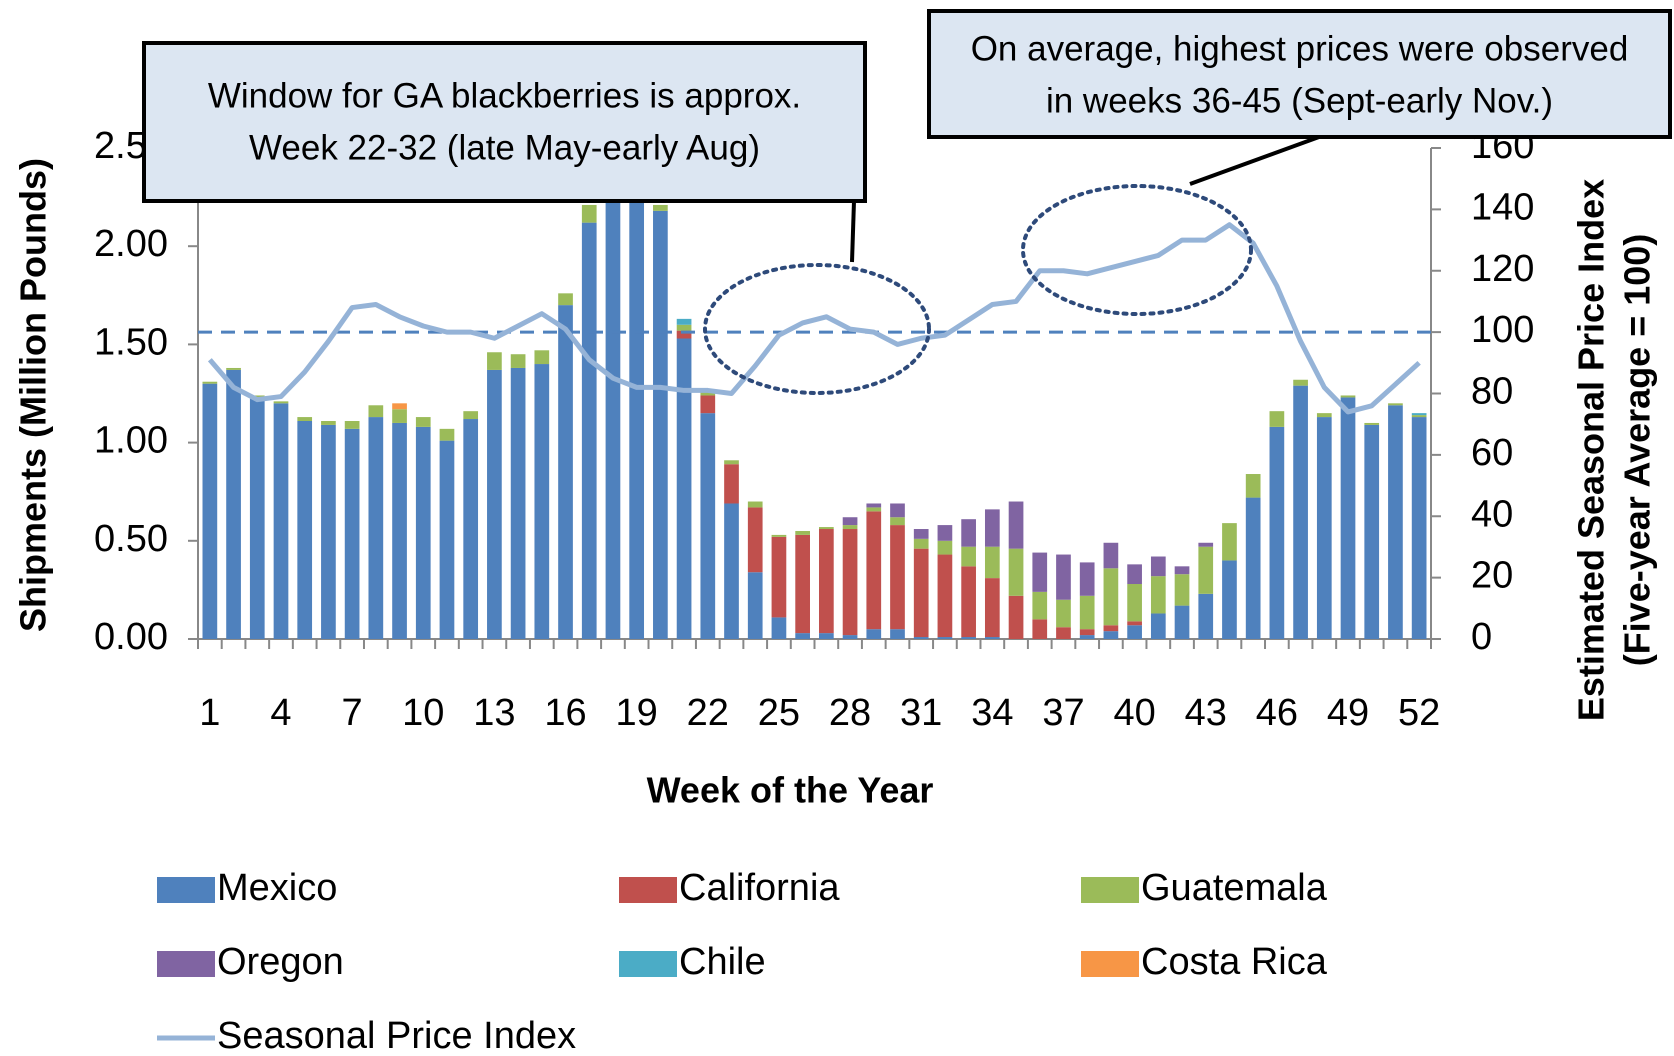 The width and height of the screenshot is (1674, 1056). What do you see at coordinates (423, 713) in the screenshot?
I see `x-tick-label: 10` at bounding box center [423, 713].